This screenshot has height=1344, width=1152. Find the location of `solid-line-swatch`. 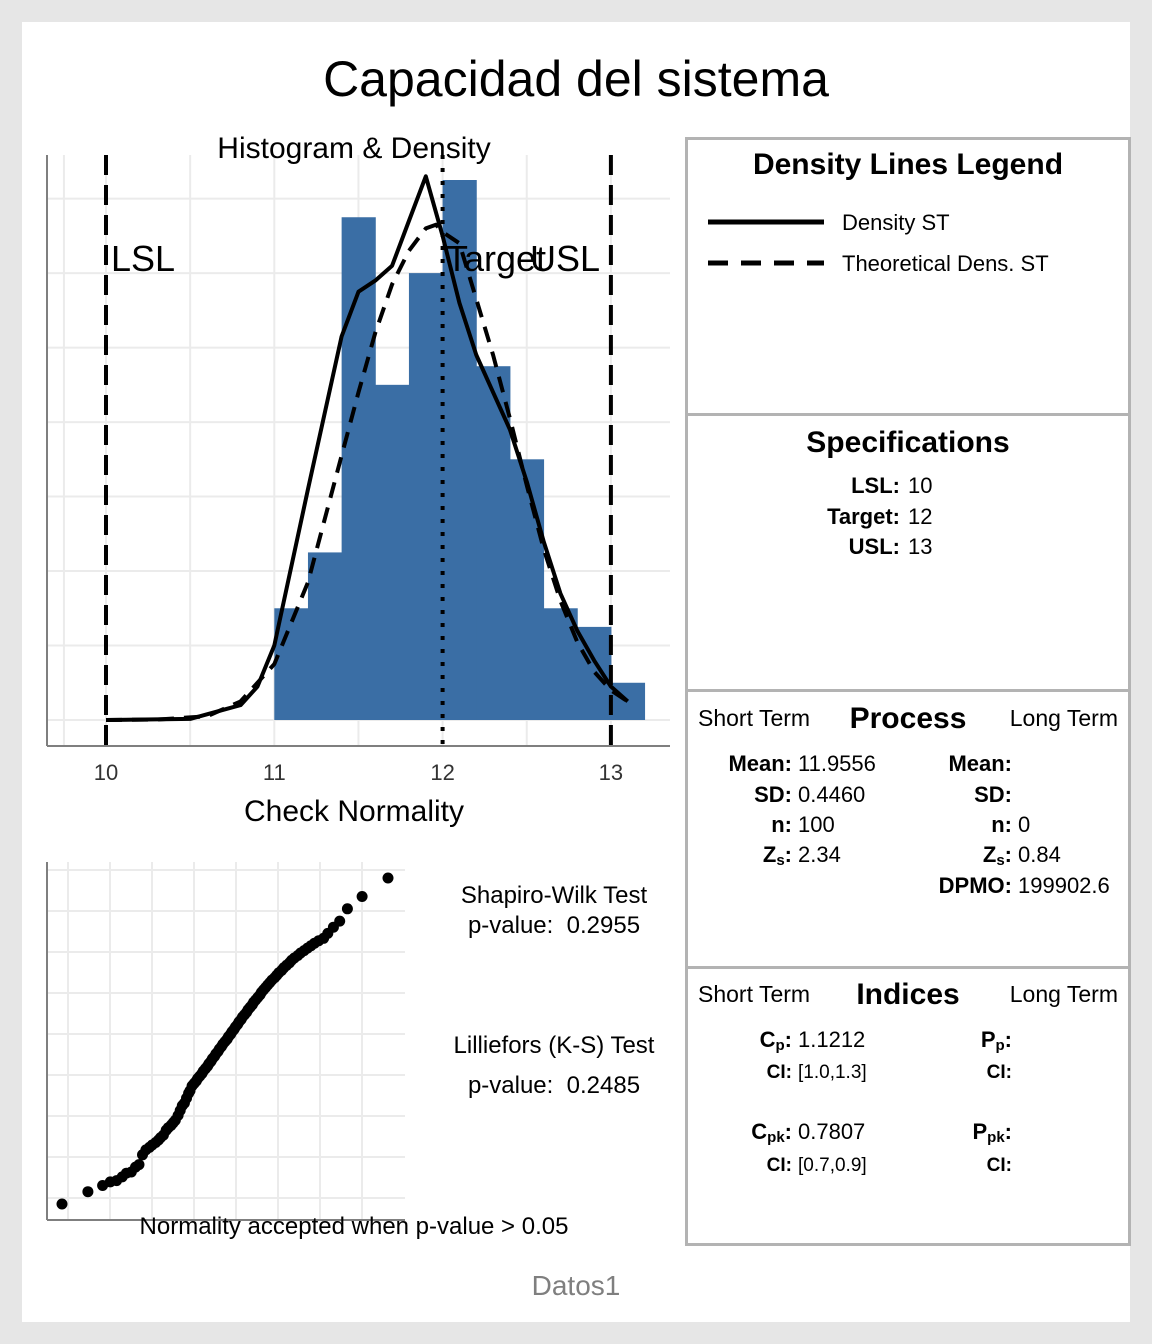

solid-line-swatch is located at coordinates (766, 222).